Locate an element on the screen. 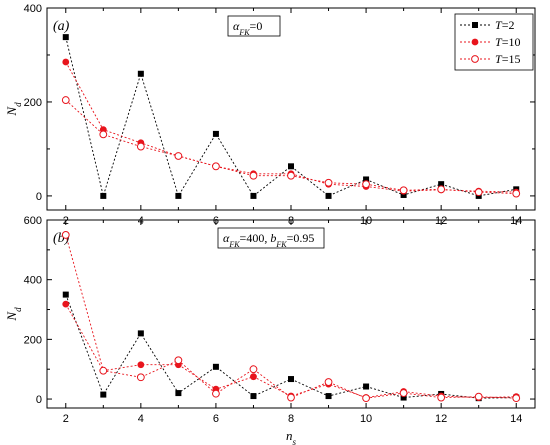 This screenshot has height=445, width=550. x-tick-label: 10 is located at coordinates (366, 419).